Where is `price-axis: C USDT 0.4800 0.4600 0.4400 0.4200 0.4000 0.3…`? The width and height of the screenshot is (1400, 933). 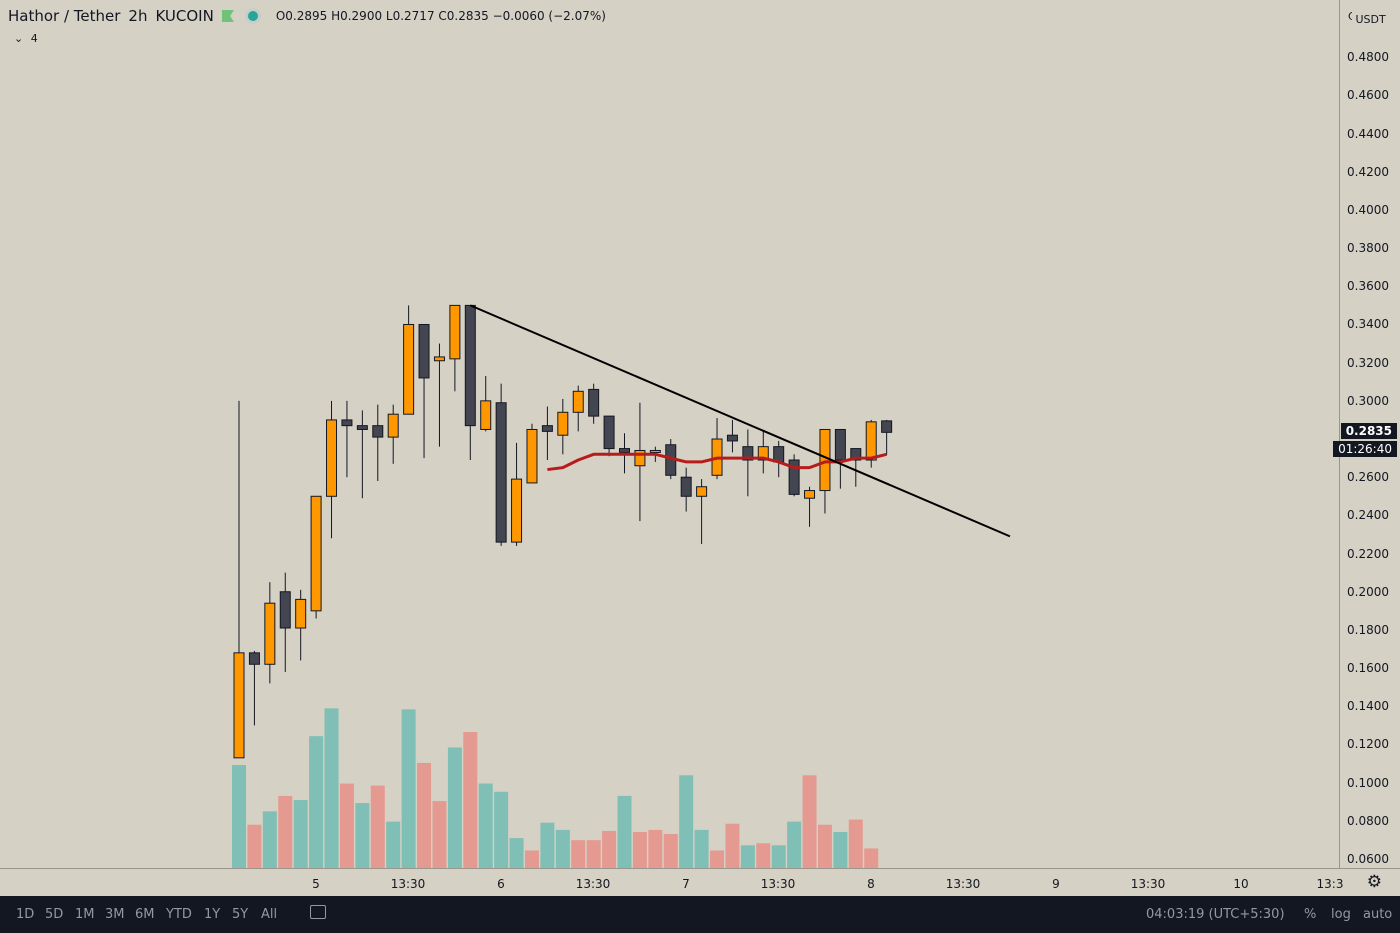
price-axis: C USDT 0.4800 0.4600 0.4400 0.4200 0.4000 0.3… is located at coordinates (1366, 434).